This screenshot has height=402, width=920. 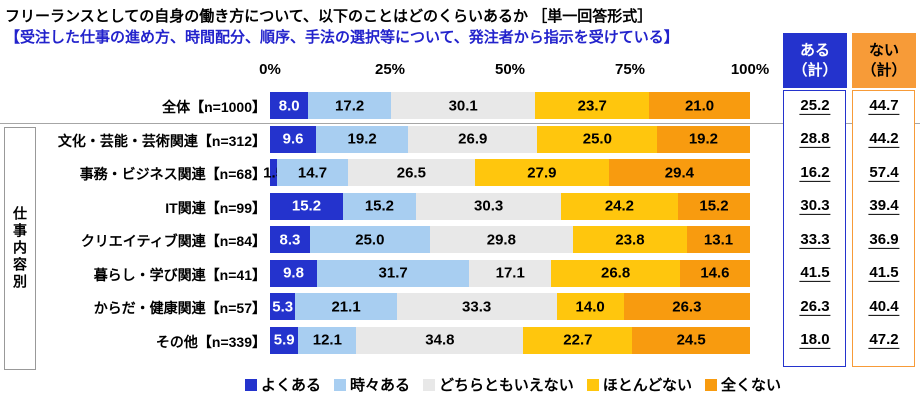 What do you see at coordinates (463, 105) in the screenshot?
I see `bar-segment: 30.1` at bounding box center [463, 105].